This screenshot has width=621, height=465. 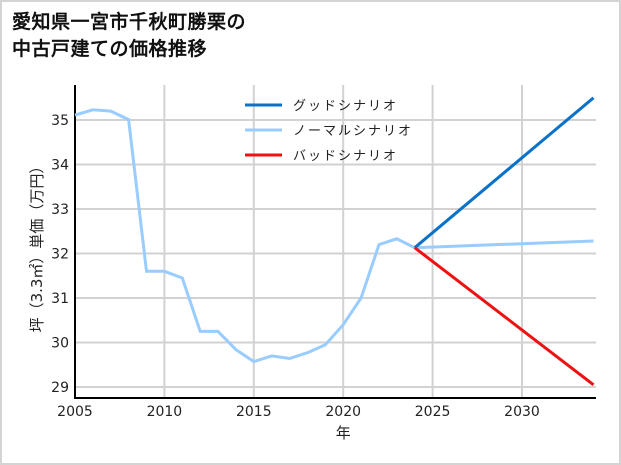 I want to click on x-tick-label: 2030, so click(x=522, y=412).